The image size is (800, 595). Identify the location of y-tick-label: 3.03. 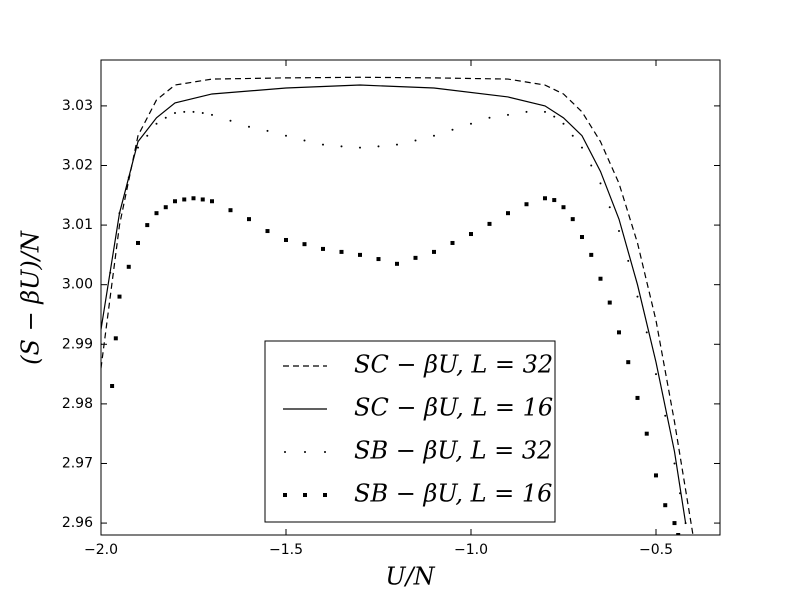
(77, 106).